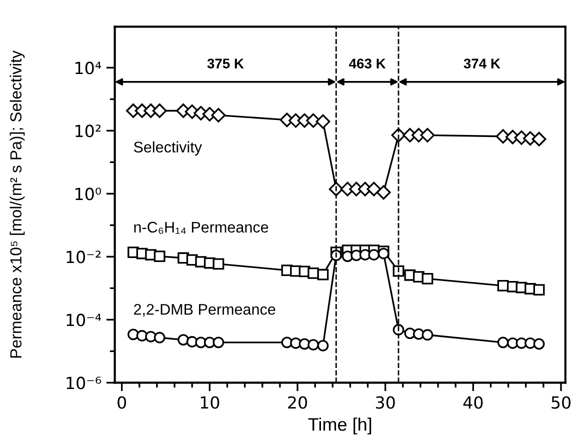 The height and width of the screenshot is (445, 574). What do you see at coordinates (17, 204) in the screenshot?
I see `y-axis-title: Permeance x10⁵ [mol/(m² s Pa)]; Selectivity` at bounding box center [17, 204].